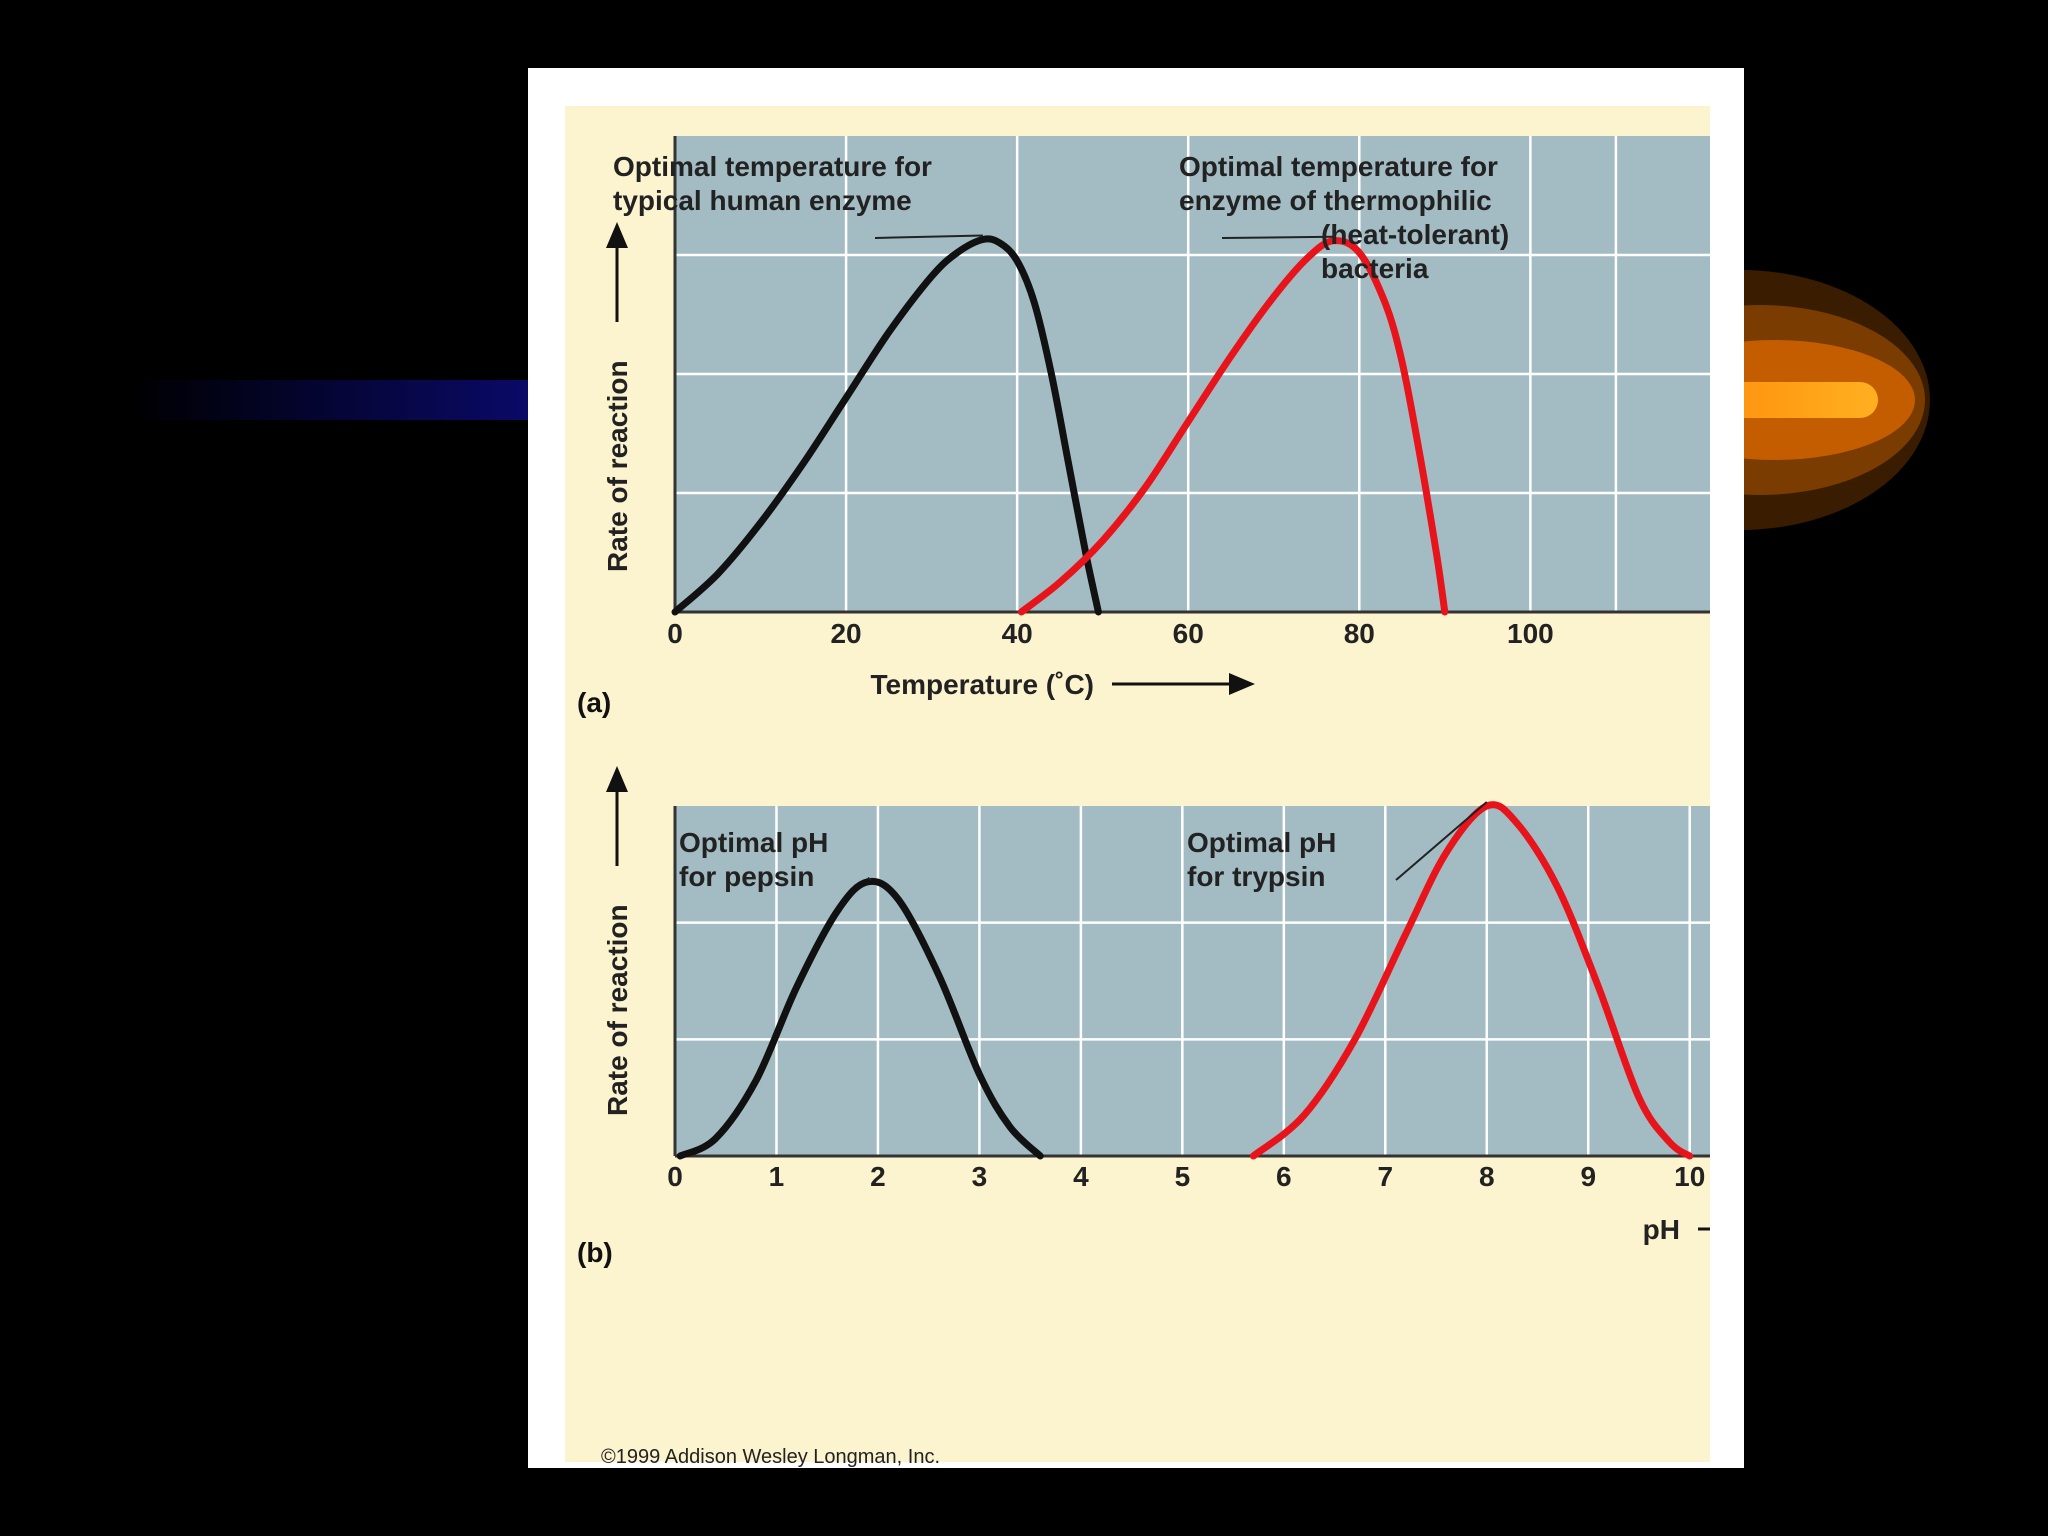  Describe the element at coordinates (1689, 1176) in the screenshot. I see `x-tick-label: 10` at that location.